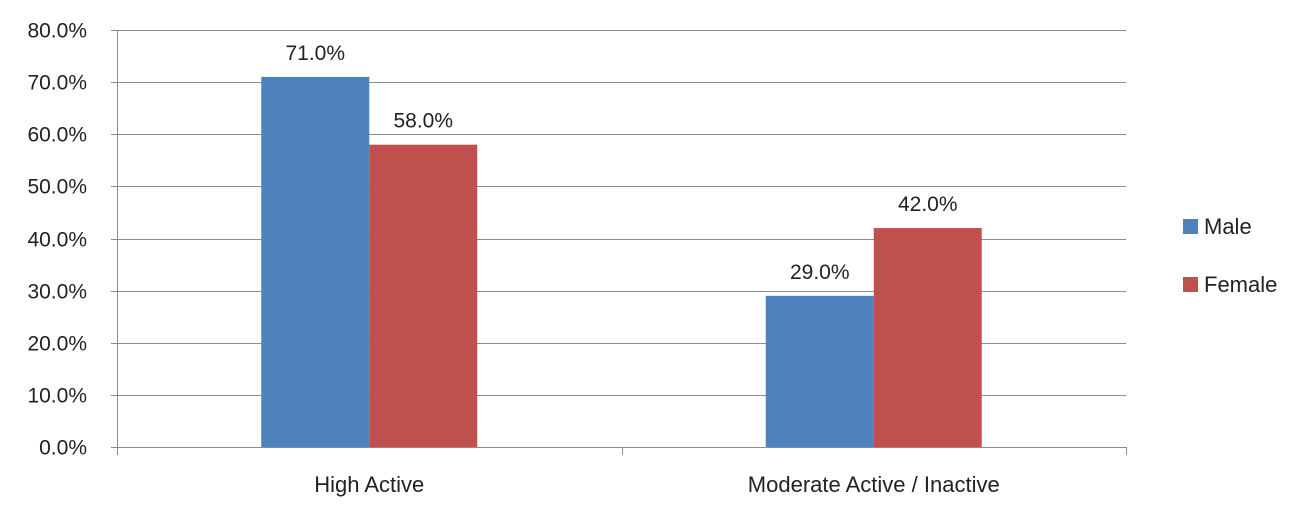 The image size is (1293, 505). I want to click on x-tick-label: High Active, so click(369, 484).